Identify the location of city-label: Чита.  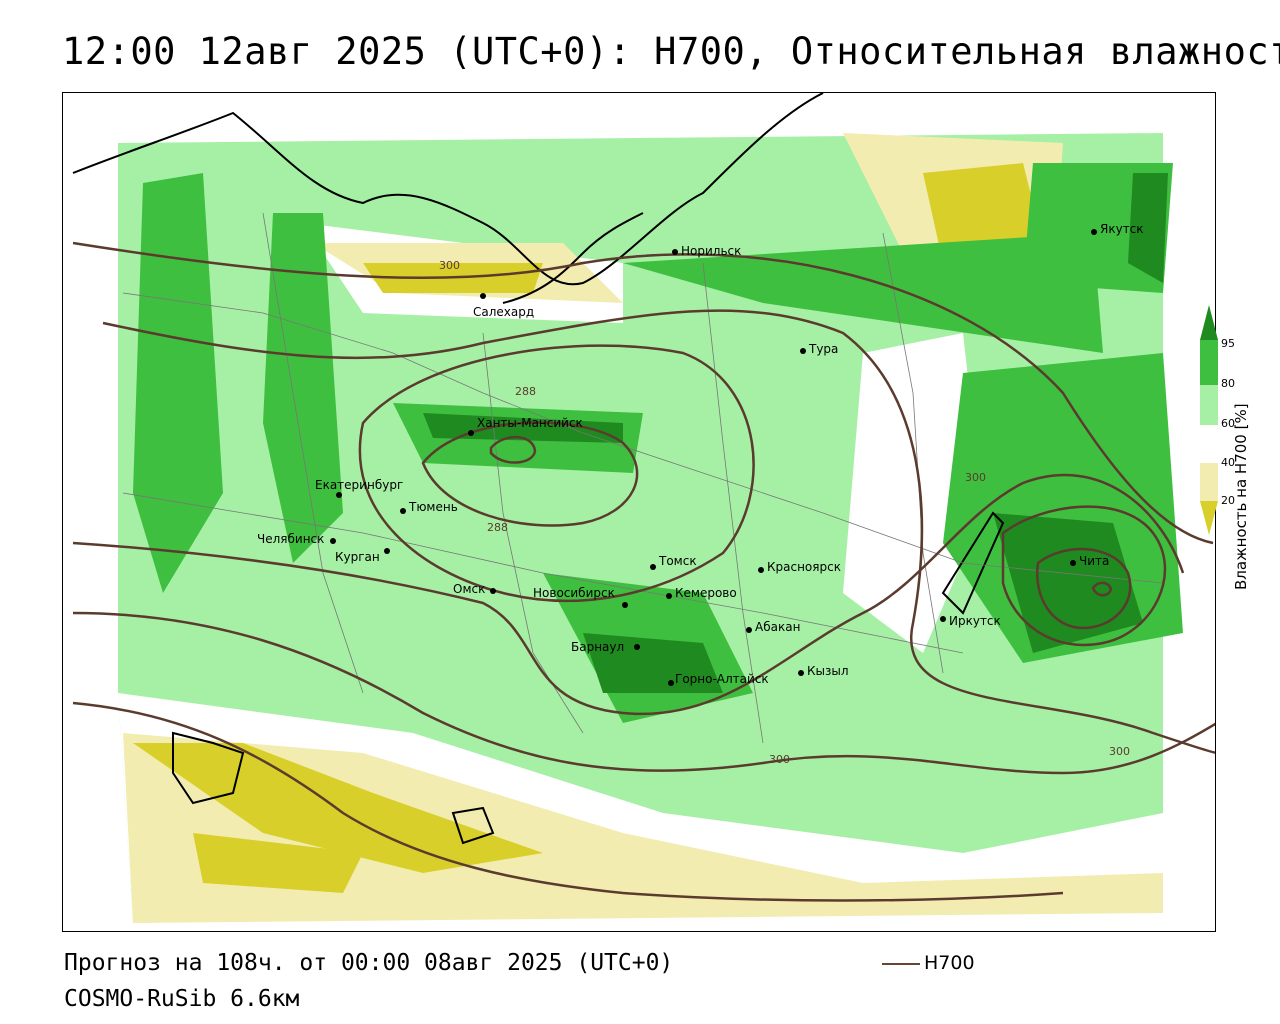
(1094, 561).